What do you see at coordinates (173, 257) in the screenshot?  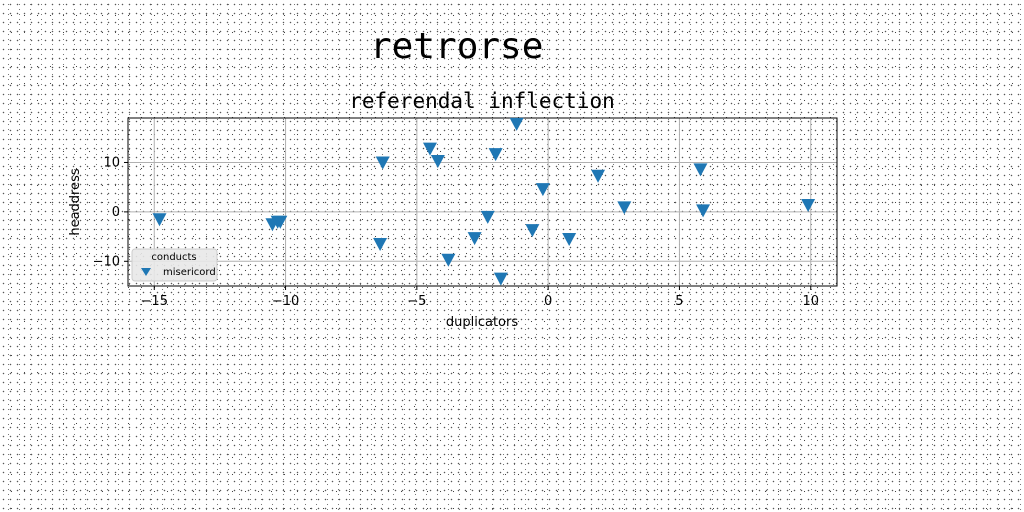 I see `legend-title: conducts` at bounding box center [173, 257].